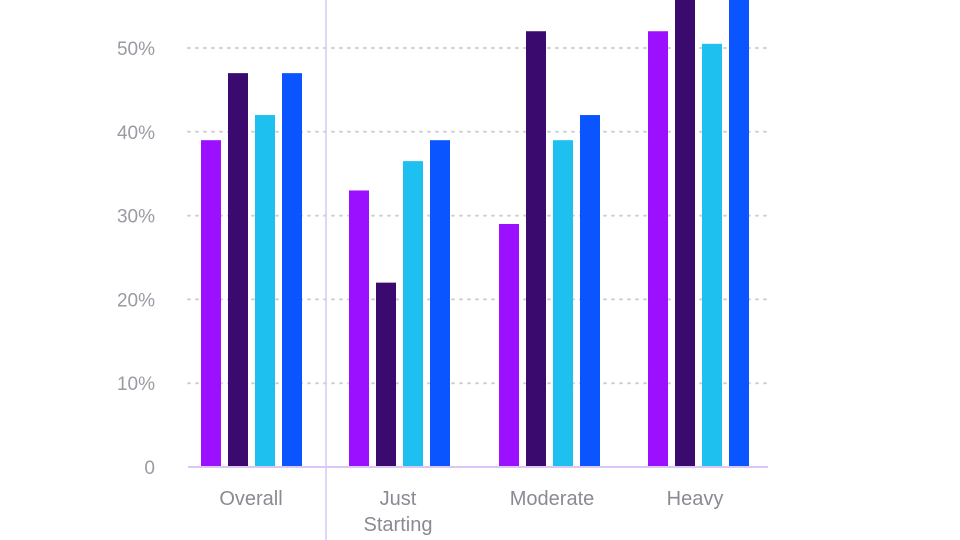 The image size is (960, 540). Describe the element at coordinates (136, 384) in the screenshot. I see `y-tick-label: 10%` at that location.